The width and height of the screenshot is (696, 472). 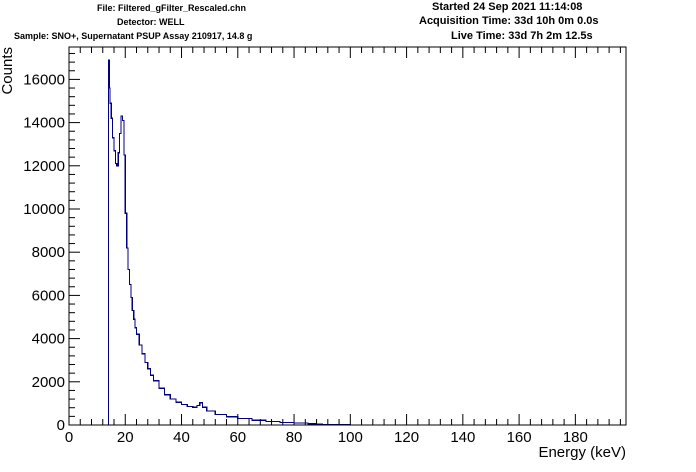 What do you see at coordinates (48, 252) in the screenshot?
I see `y-tick-label: 8000` at bounding box center [48, 252].